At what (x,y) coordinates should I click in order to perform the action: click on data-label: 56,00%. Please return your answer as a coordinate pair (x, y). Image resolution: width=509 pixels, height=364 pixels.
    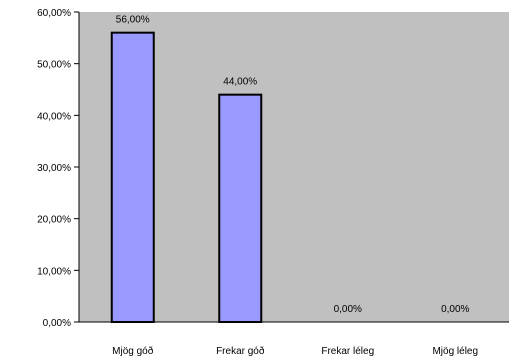
    Looking at the image, I should click on (133, 20).